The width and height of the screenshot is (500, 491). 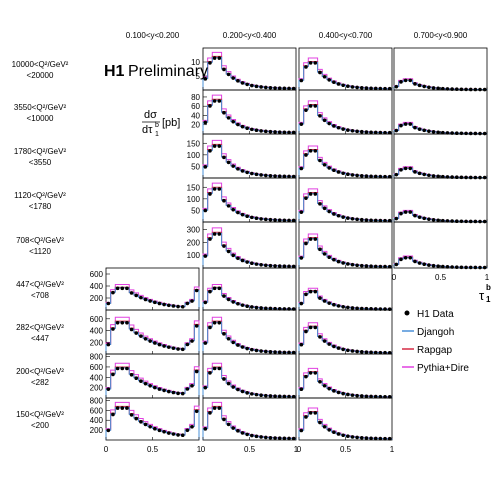 I want to click on row-label-0-line2: <20000, so click(x=40, y=75).